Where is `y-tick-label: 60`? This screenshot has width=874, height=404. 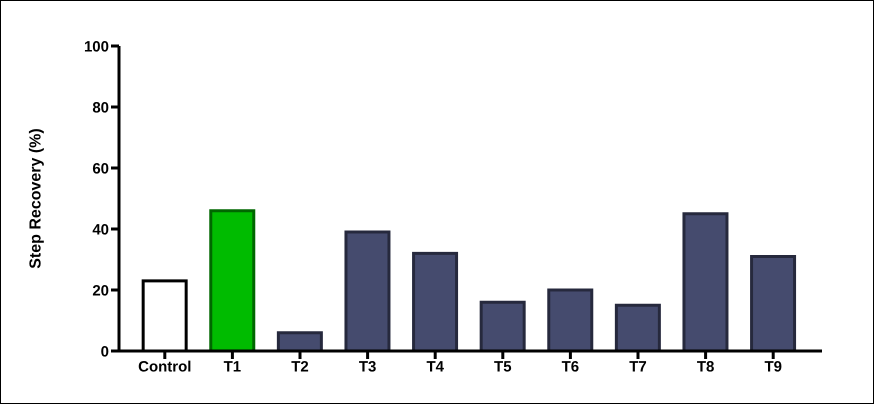
y-tick-label: 60 is located at coordinates (100, 169).